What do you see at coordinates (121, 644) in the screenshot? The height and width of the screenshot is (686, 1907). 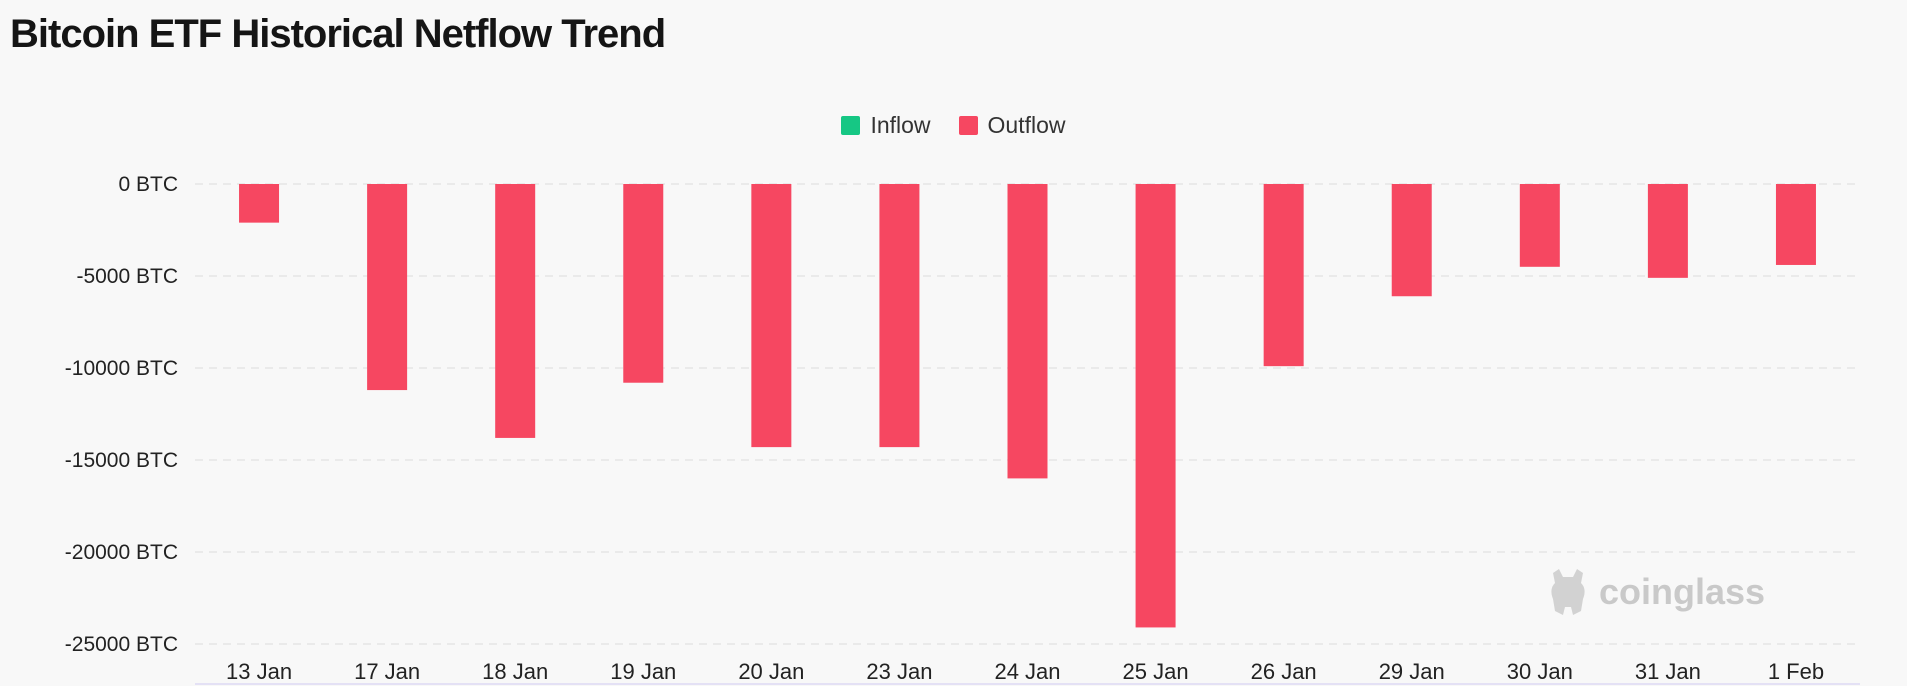 I see `y-tick-label: -25000 BTC` at bounding box center [121, 644].